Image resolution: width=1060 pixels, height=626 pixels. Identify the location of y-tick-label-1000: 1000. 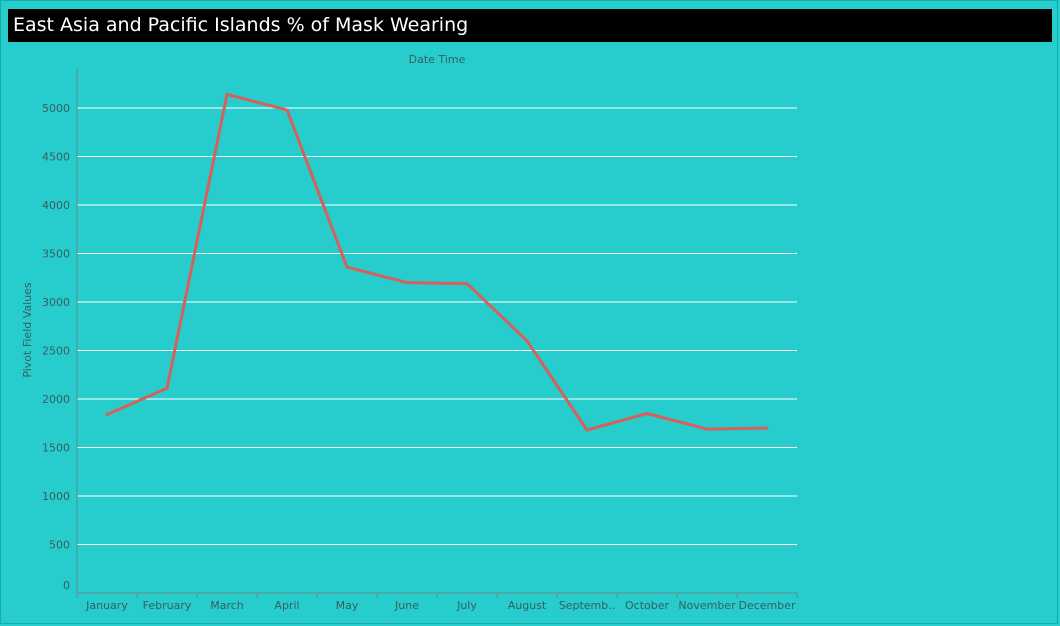
(56, 496).